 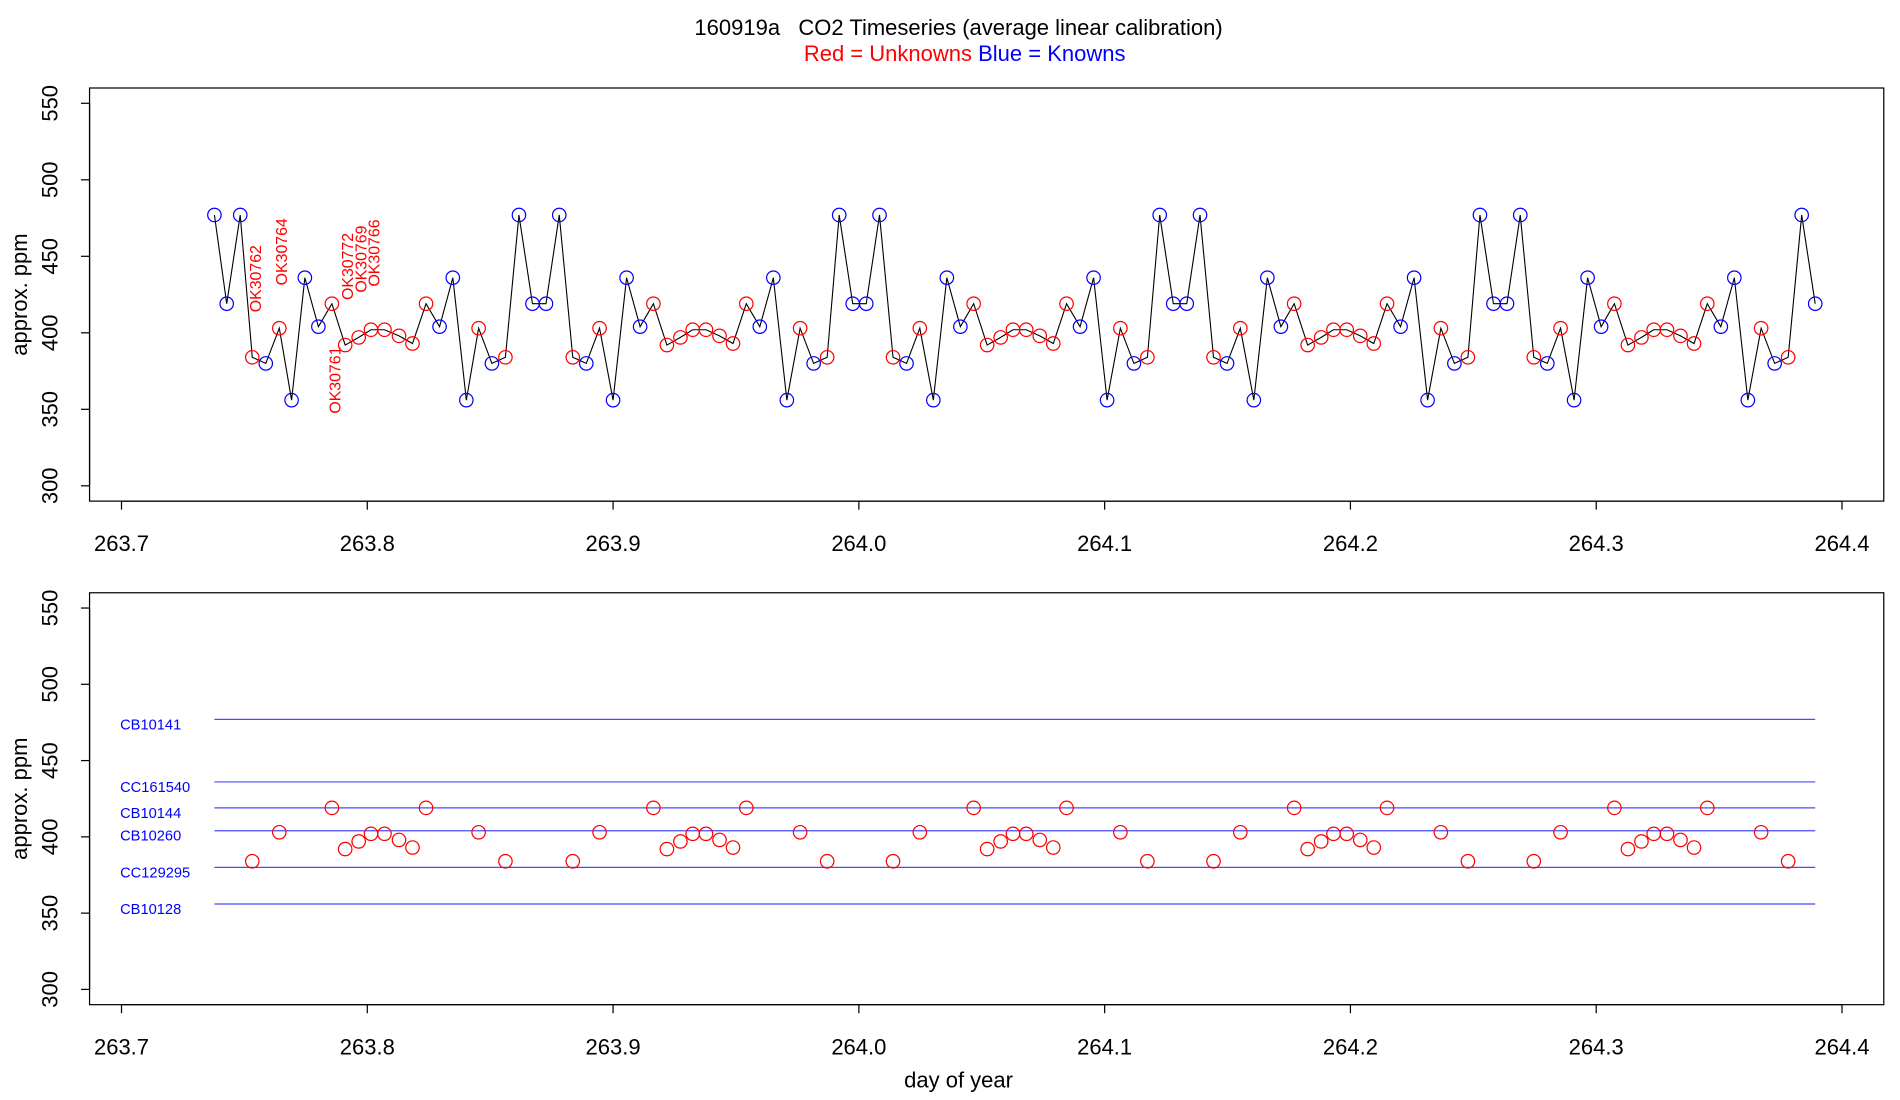 What do you see at coordinates (282, 251) in the screenshot?
I see `annotation: OK30764` at bounding box center [282, 251].